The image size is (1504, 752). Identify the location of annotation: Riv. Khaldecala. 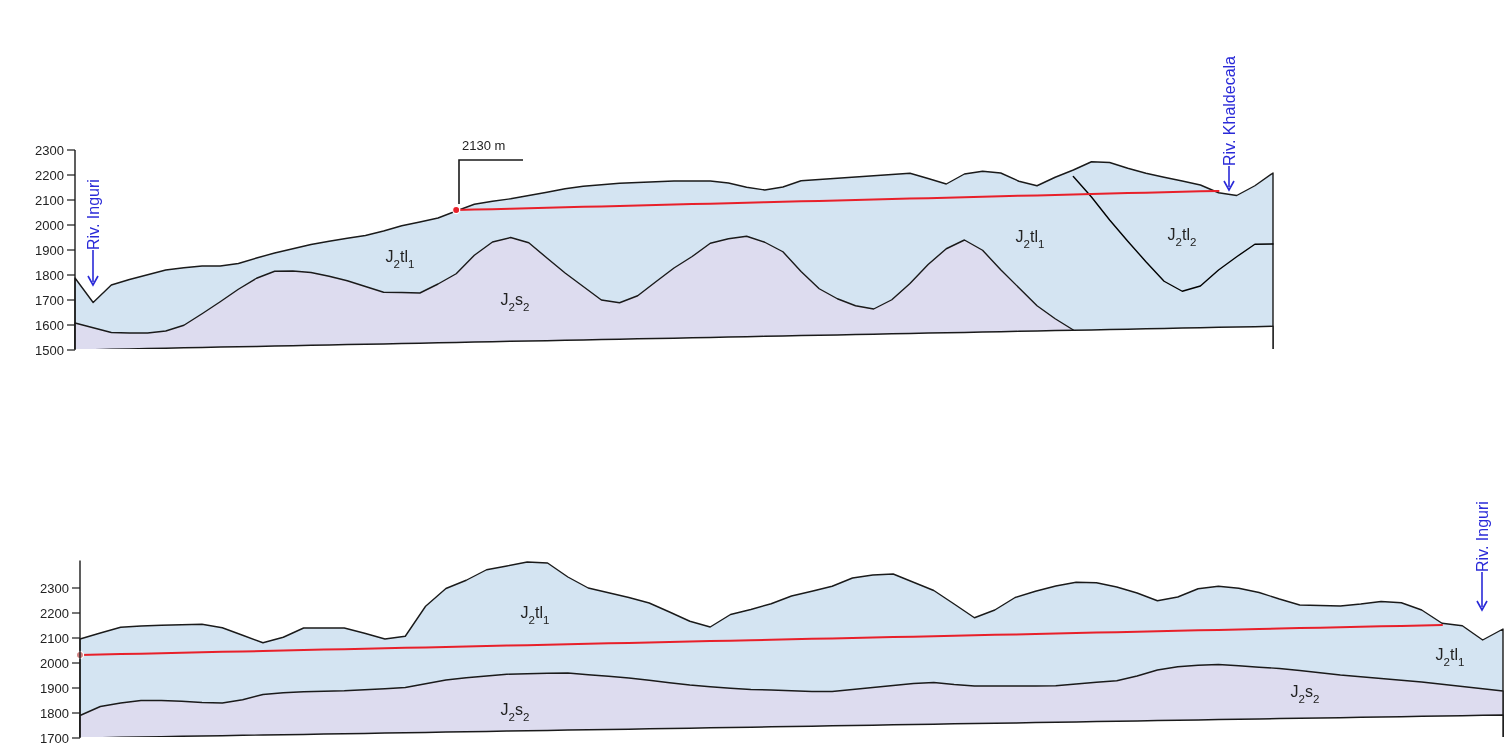
(1229, 110).